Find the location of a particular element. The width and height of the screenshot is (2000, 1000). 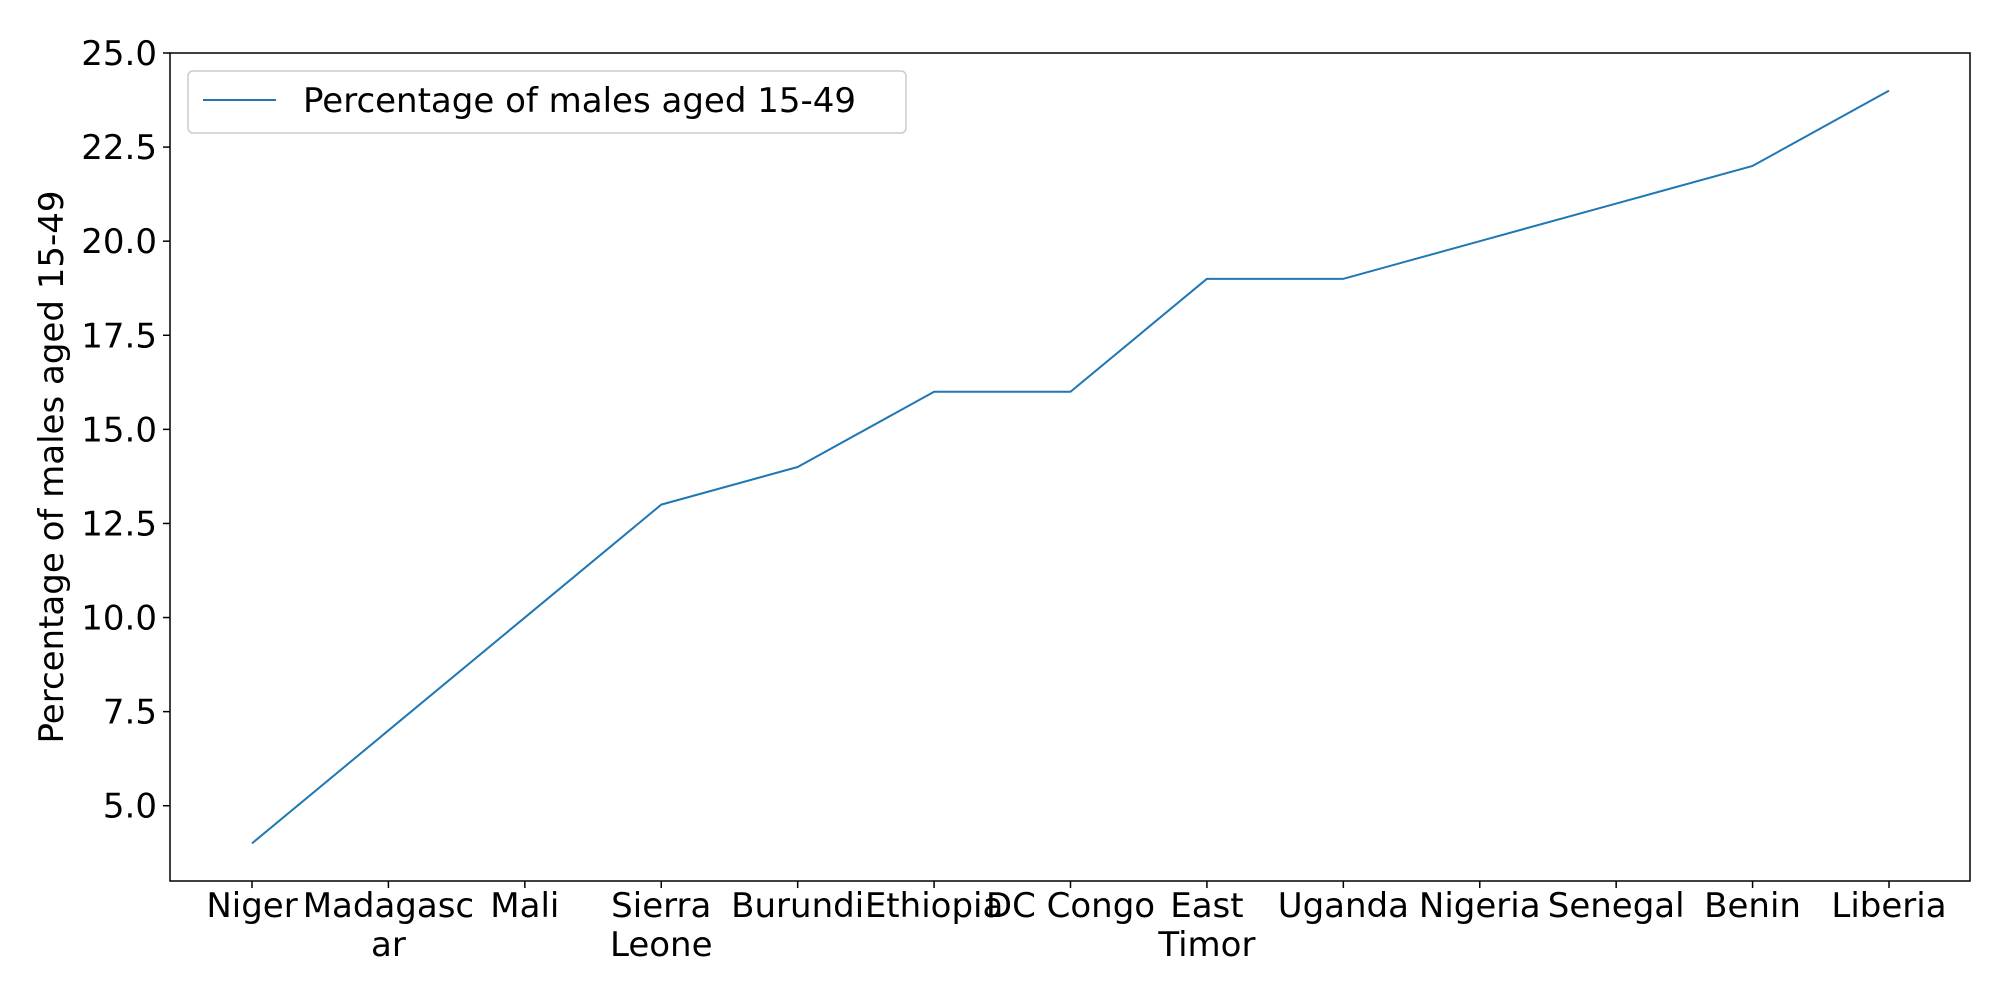

y-axis-ticks: 5.0 7.5 10.0 12.5 15.0 17.5 20.0 22.5 25.0 is located at coordinates (125, 430).